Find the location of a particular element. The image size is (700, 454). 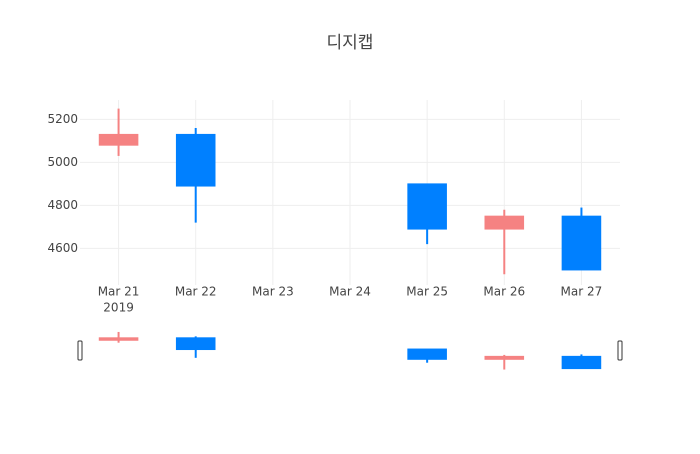

y-tick-label: 4600 is located at coordinates (62, 248).